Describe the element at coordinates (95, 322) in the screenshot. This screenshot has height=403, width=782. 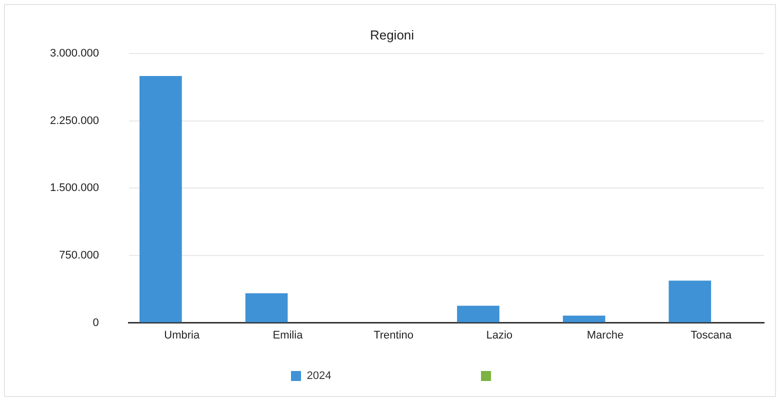
I see `y-tick-label: 0` at that location.